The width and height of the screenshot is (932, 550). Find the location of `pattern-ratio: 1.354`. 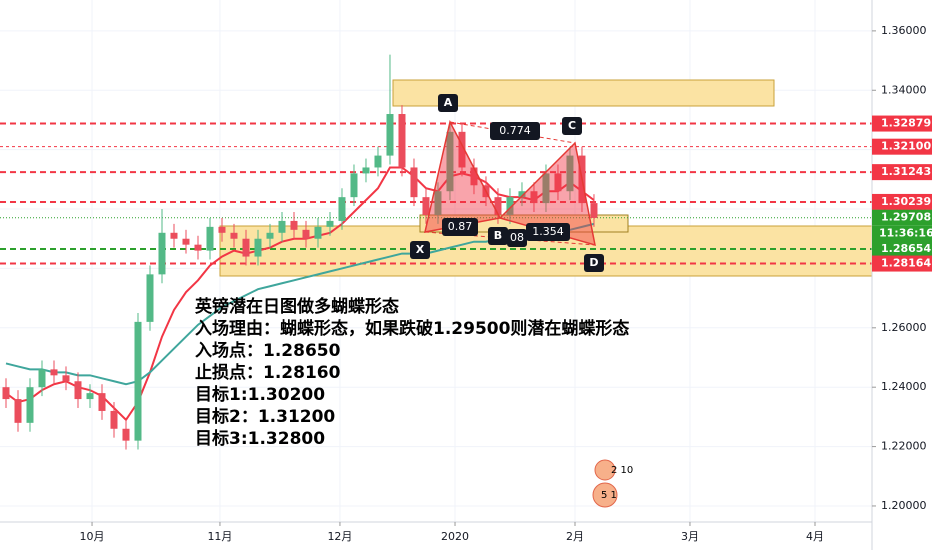

pattern-ratio: 1.354 is located at coordinates (548, 231).